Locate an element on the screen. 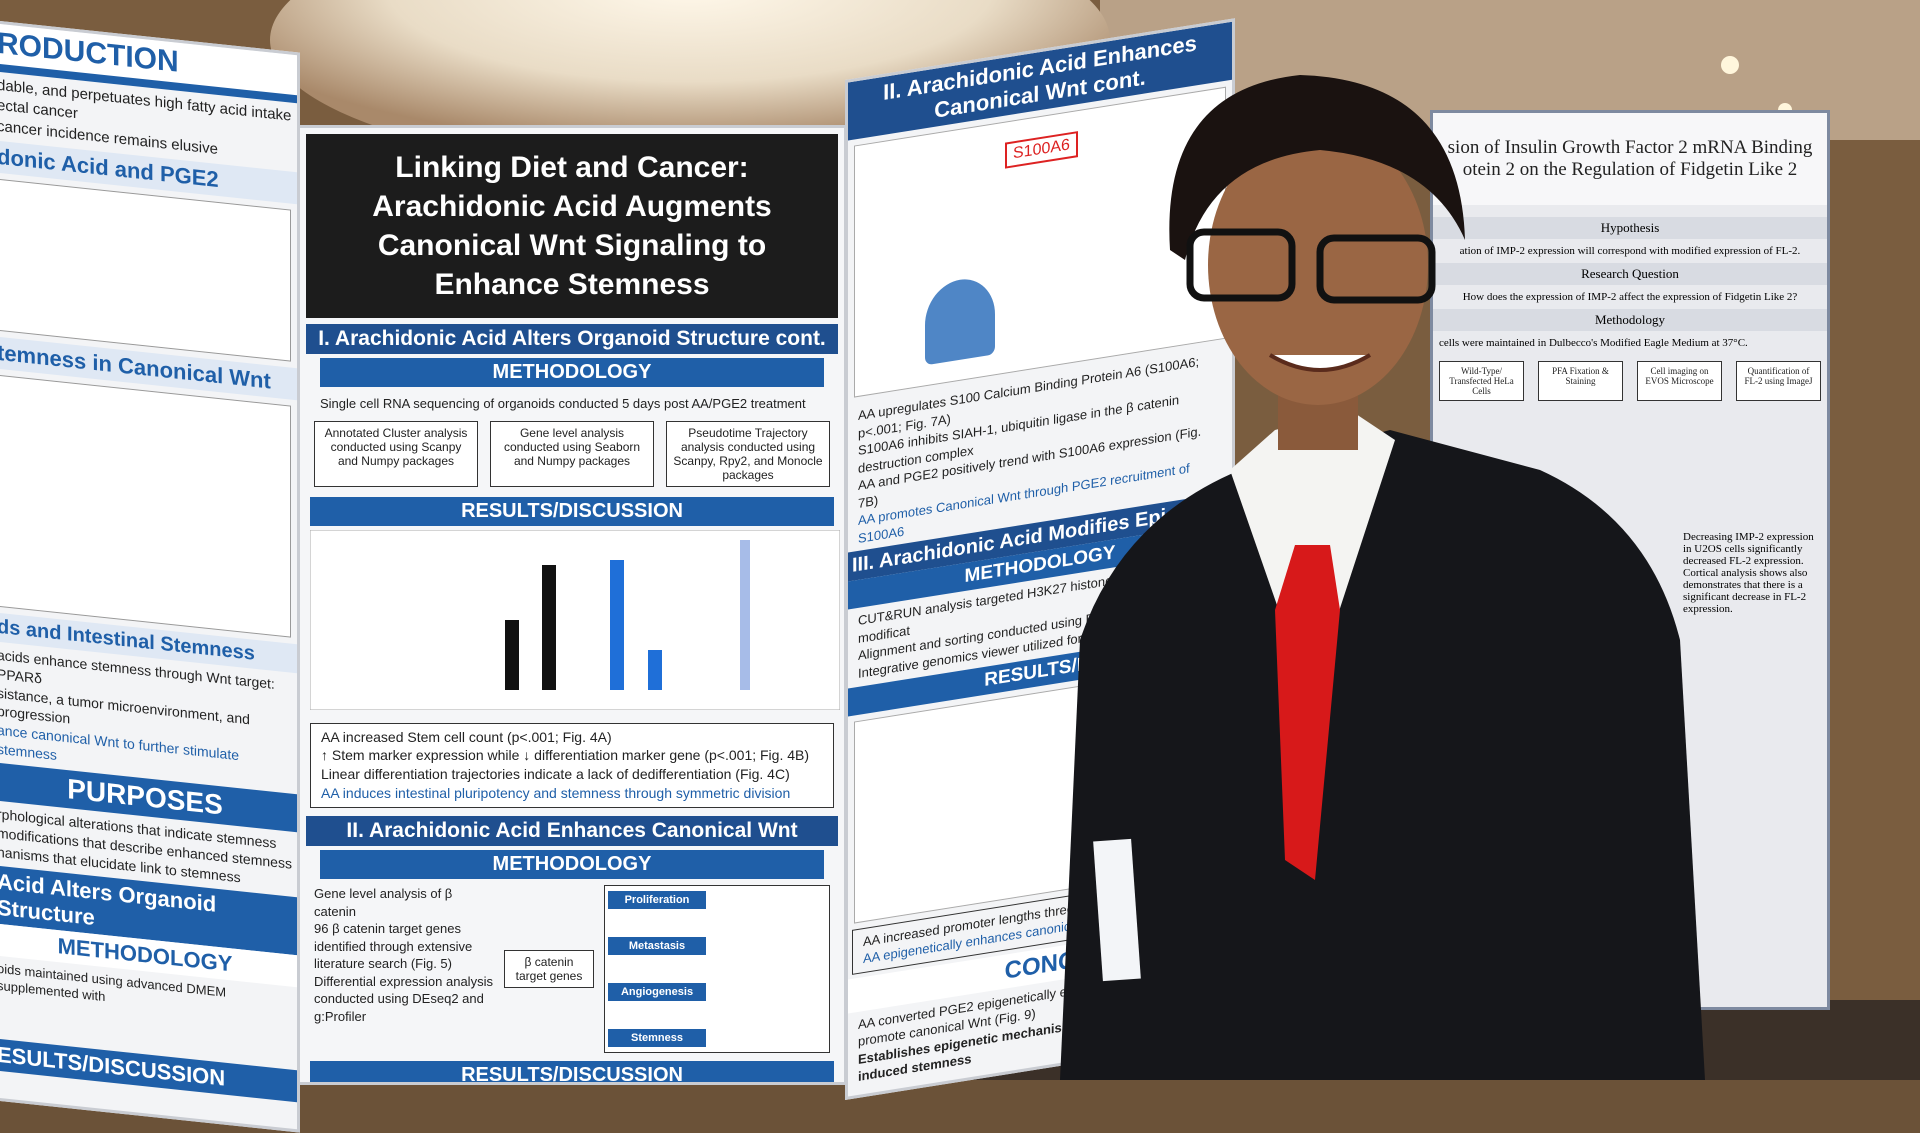  step-box: PFA Fixation & Staining is located at coordinates (1580, 381).